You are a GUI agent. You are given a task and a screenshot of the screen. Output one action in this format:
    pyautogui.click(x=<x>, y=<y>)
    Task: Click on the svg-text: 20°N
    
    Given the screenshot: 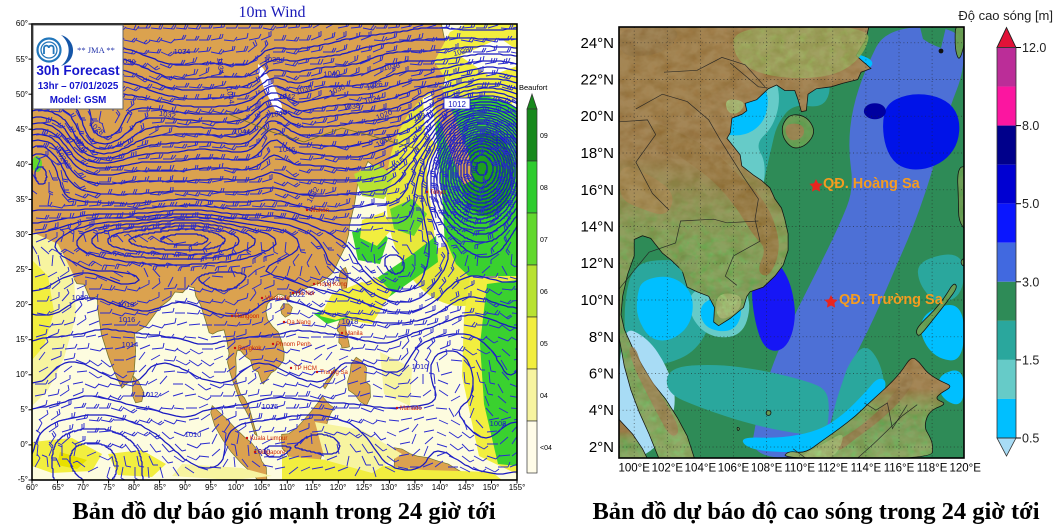 What is the action you would take?
    pyautogui.click(x=597, y=116)
    